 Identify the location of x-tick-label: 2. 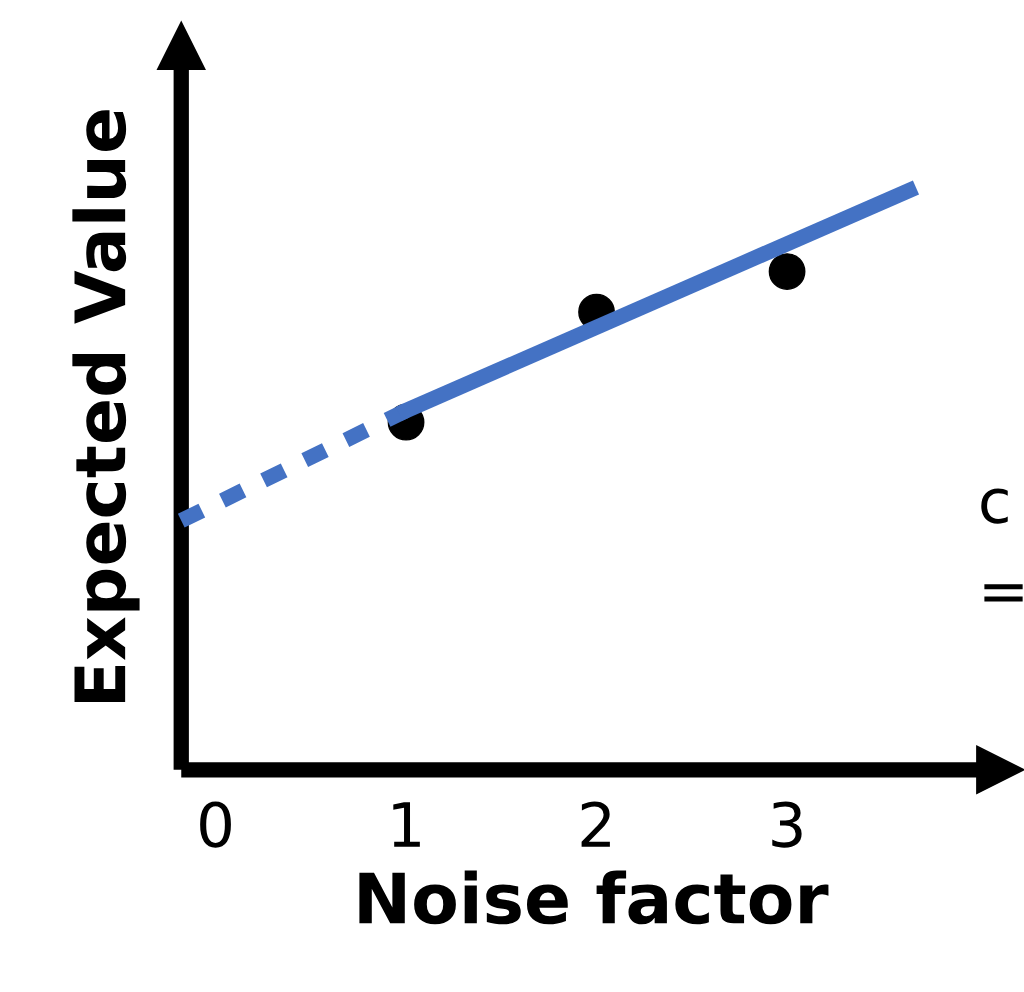
(595, 824).